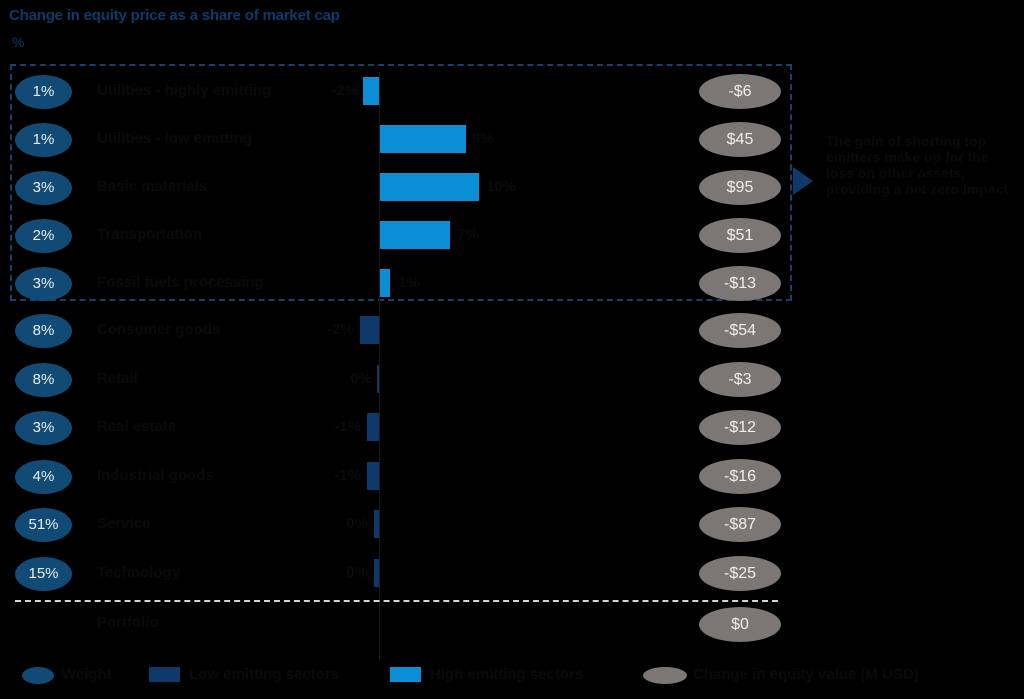 The height and width of the screenshot is (699, 1024). What do you see at coordinates (409, 282) in the screenshot?
I see `pct-label: 1%` at bounding box center [409, 282].